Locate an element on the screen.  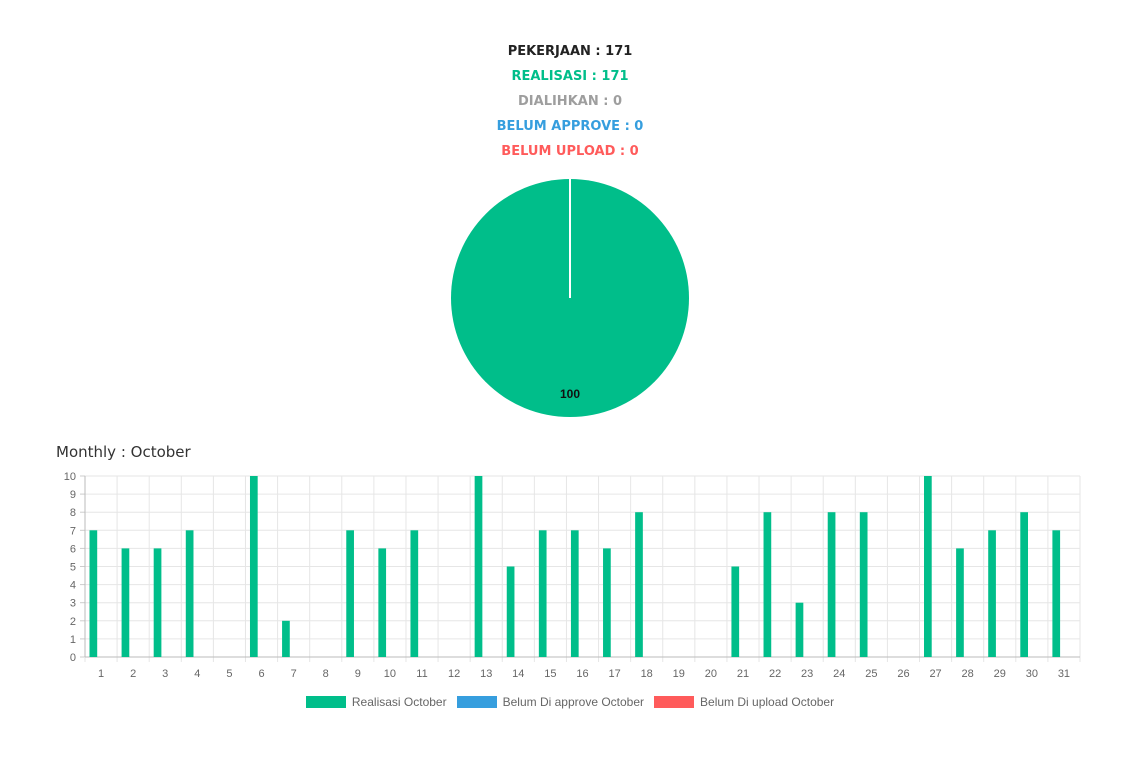
y-tick-label: 10 is located at coordinates (70, 477).